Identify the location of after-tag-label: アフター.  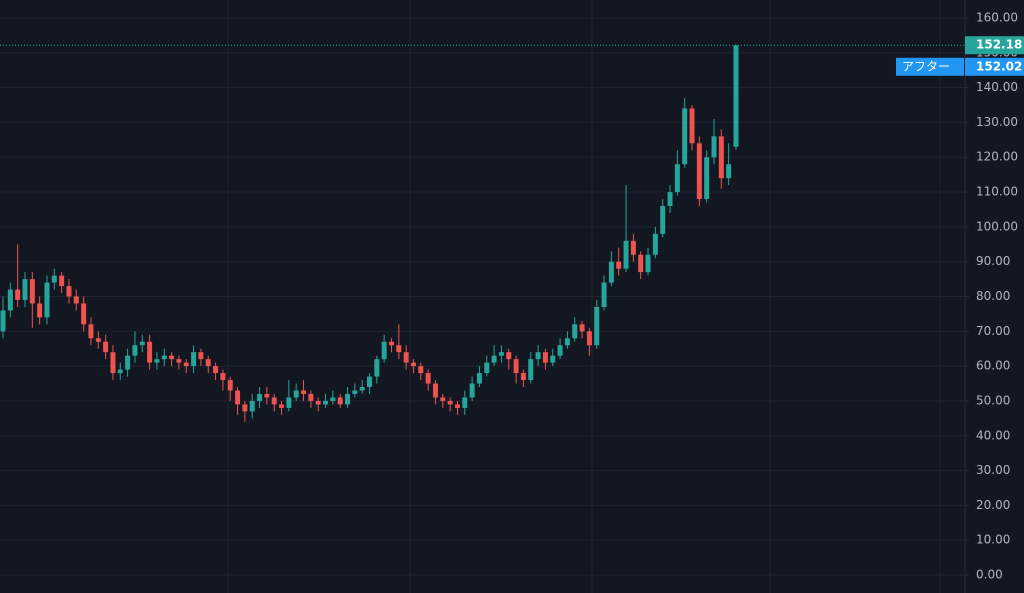
(926, 66).